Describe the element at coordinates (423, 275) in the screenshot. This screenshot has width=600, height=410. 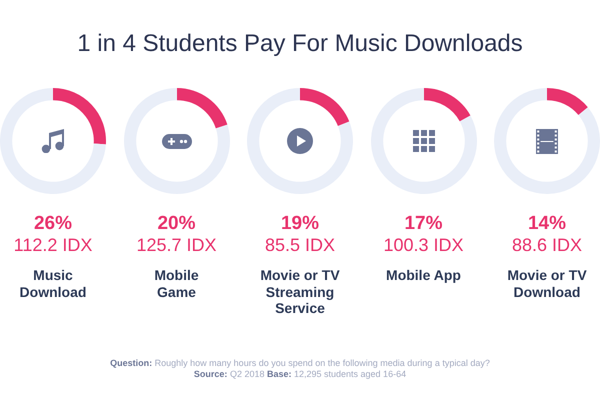
I see `text: Mobile App` at that location.